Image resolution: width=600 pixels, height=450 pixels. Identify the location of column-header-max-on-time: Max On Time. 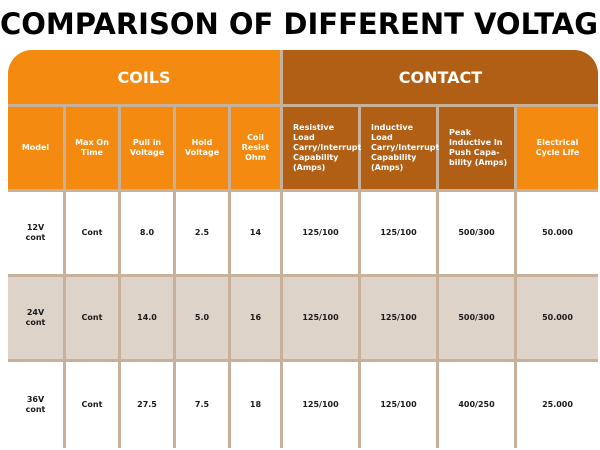
(92, 148).